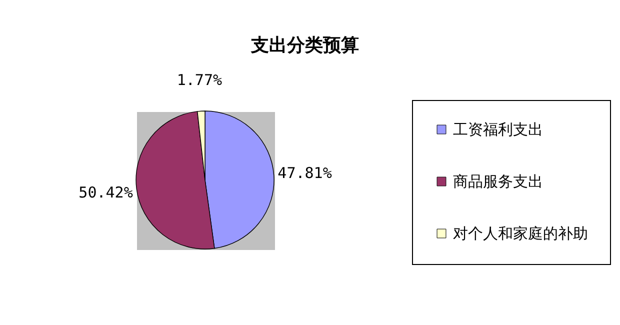 Image resolution: width=620 pixels, height=325 pixels. What do you see at coordinates (305, 173) in the screenshot?
I see `data-label: 47.81%` at bounding box center [305, 173].